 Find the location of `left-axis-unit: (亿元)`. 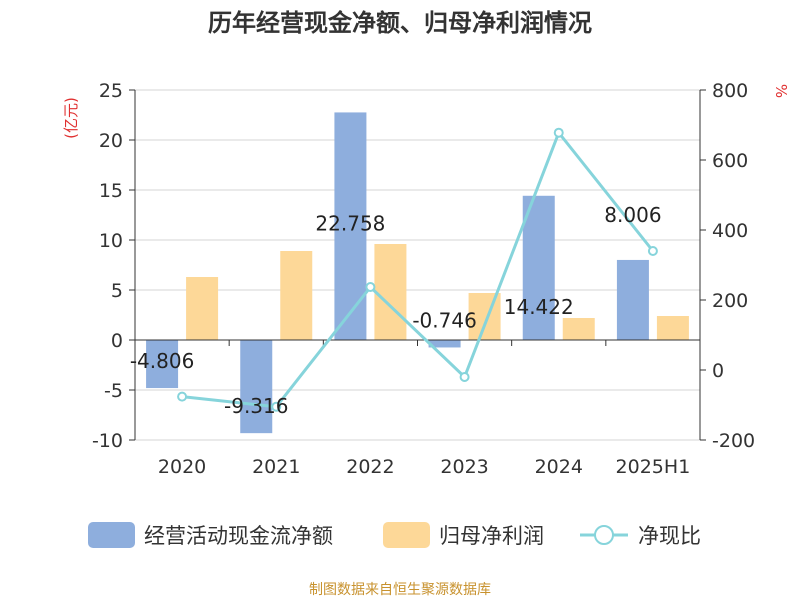

left-axis-unit: (亿元) is located at coordinates (71, 118).